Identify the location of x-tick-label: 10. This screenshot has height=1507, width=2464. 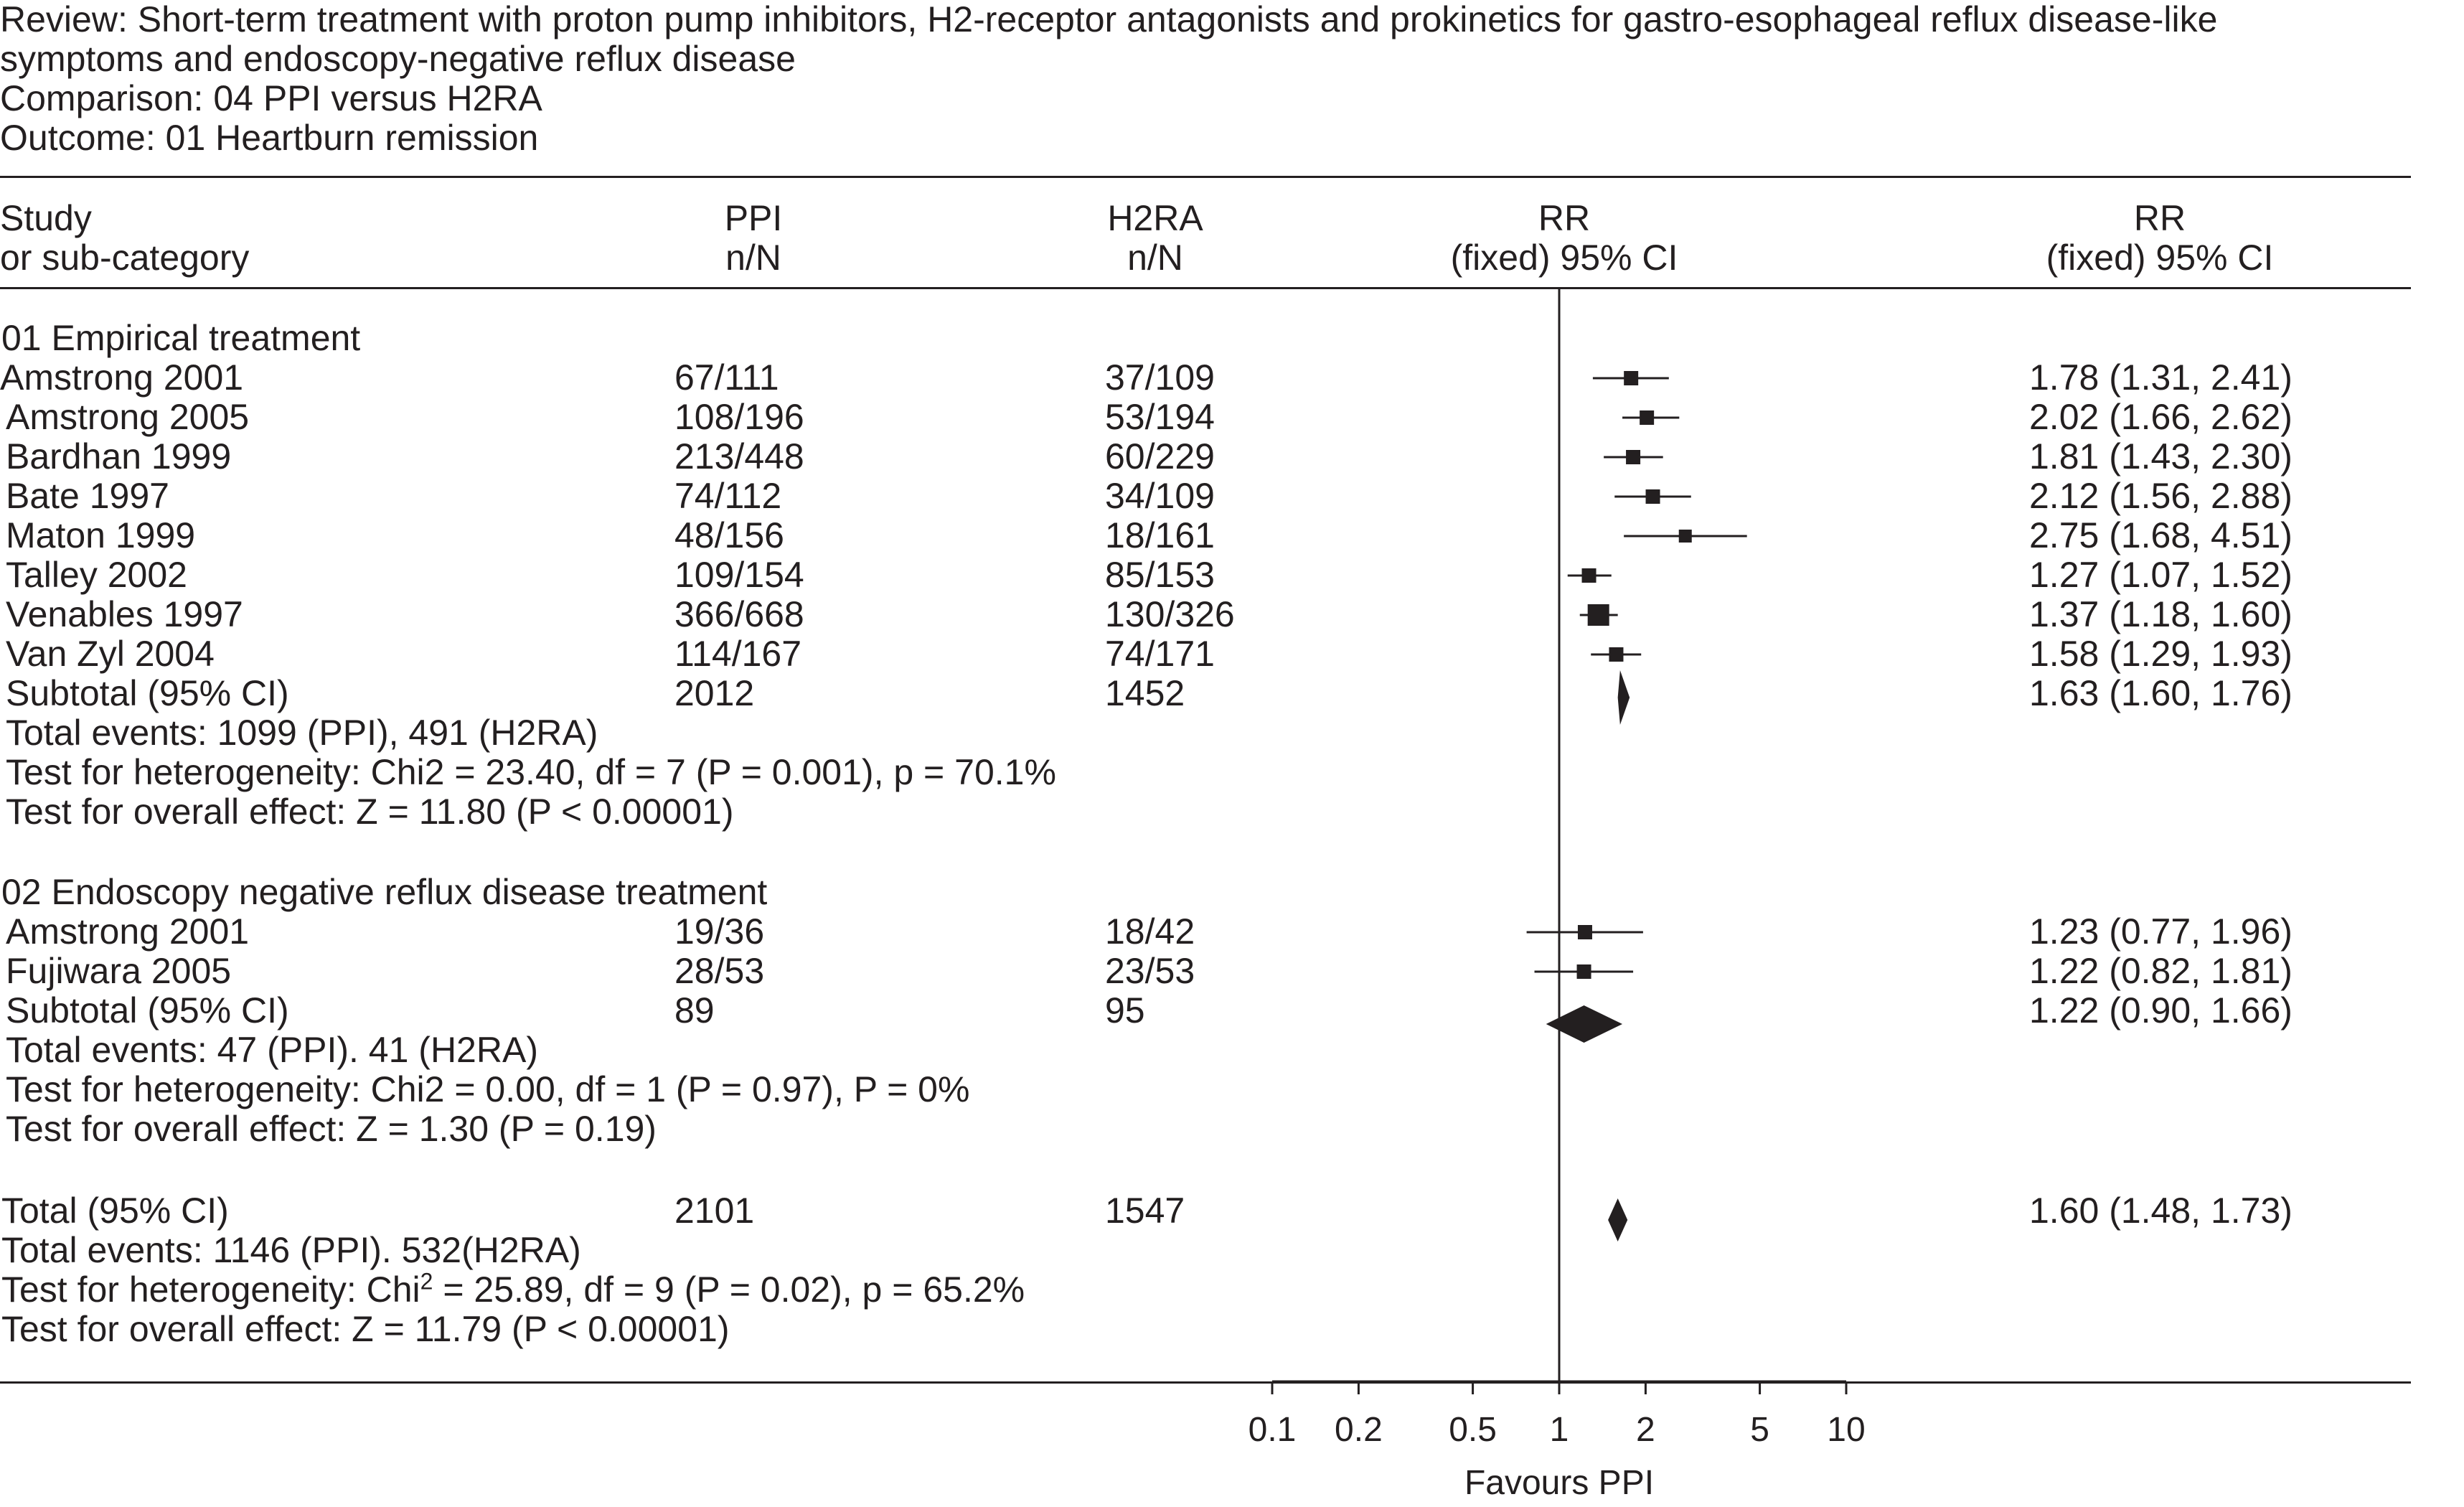
(1846, 1430).